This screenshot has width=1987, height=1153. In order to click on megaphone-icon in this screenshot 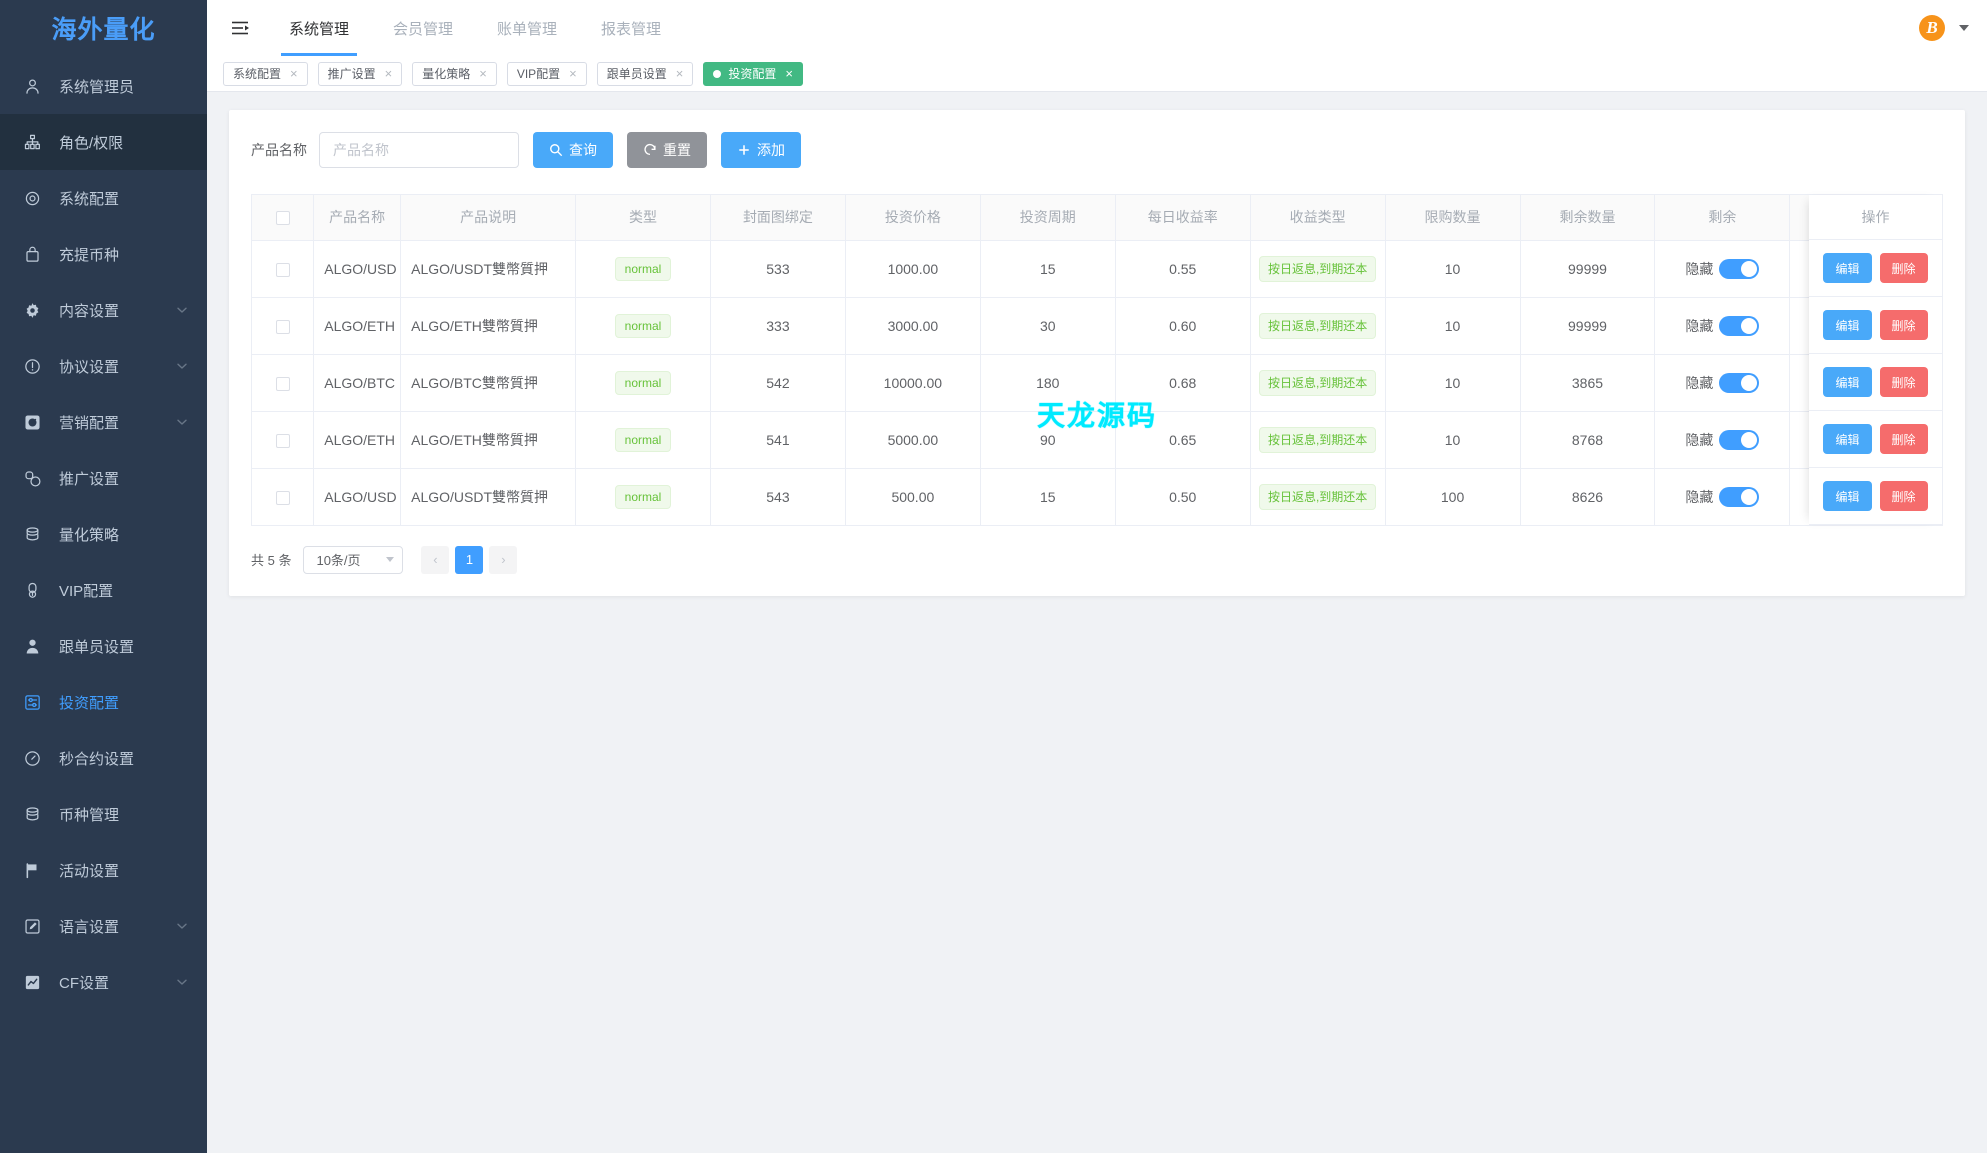, I will do `click(32, 422)`.